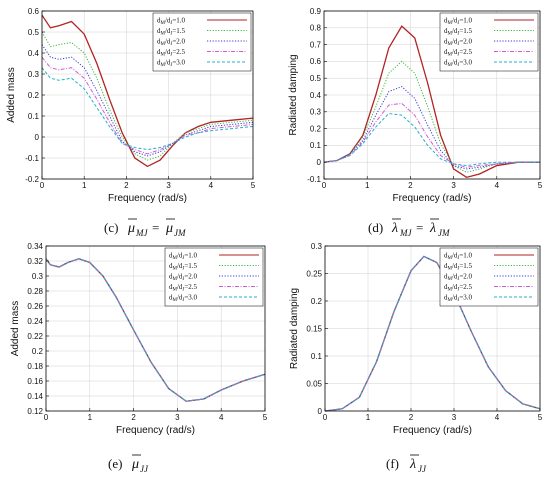 The width and height of the screenshot is (550, 480). Describe the element at coordinates (35, 246) in the screenshot. I see `y-tick-label: 0.34` at that location.